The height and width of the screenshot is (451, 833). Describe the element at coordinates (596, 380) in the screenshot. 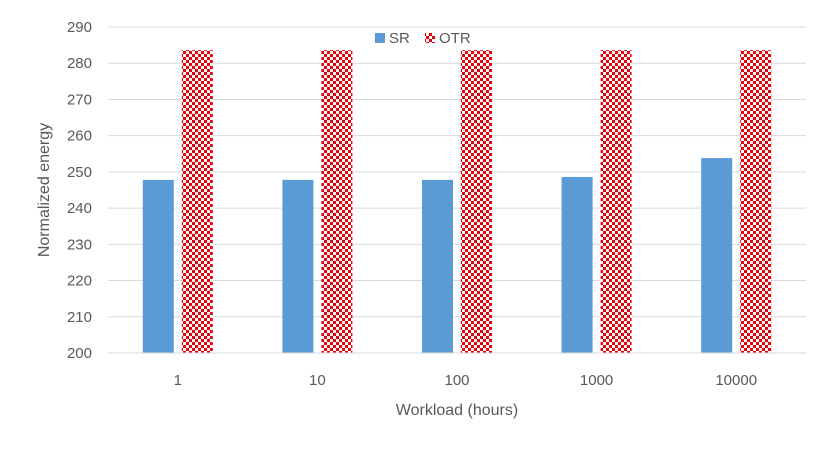

I see `x-tick-label: 1000` at that location.